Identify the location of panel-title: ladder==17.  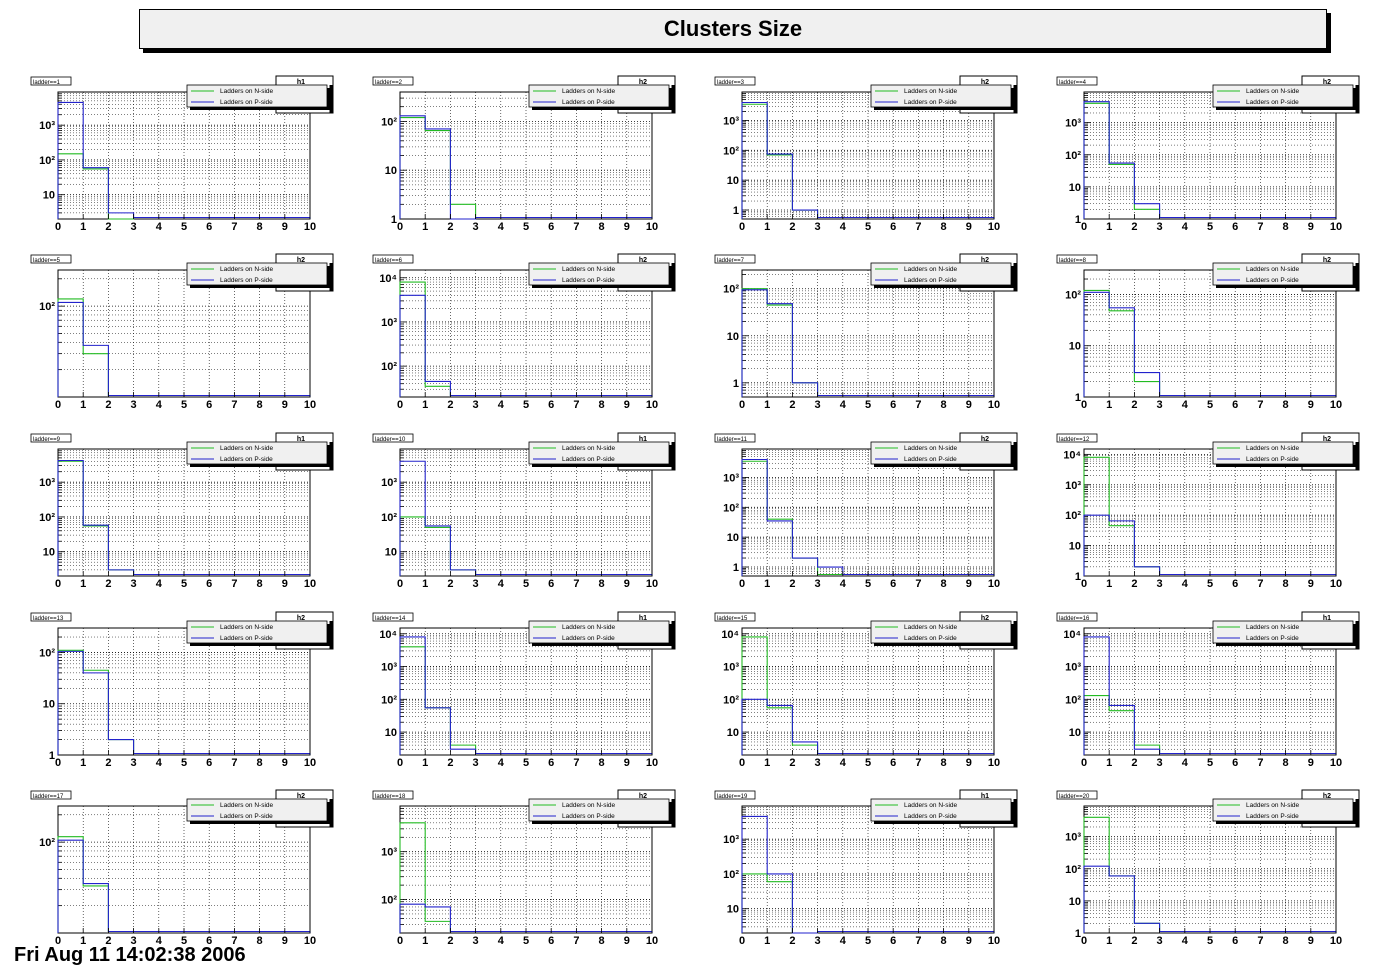
(51, 795).